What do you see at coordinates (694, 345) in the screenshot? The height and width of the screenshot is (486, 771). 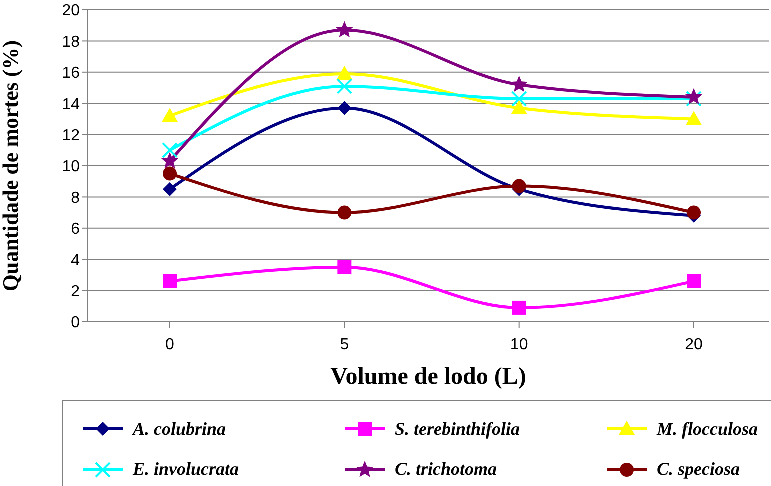 I see `x-tick-label: 20` at bounding box center [694, 345].